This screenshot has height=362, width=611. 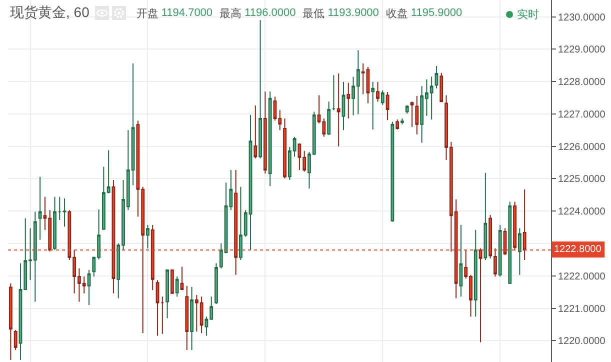 What do you see at coordinates (436, 13) in the screenshot?
I see `annotation: 1195.9000` at bounding box center [436, 13].